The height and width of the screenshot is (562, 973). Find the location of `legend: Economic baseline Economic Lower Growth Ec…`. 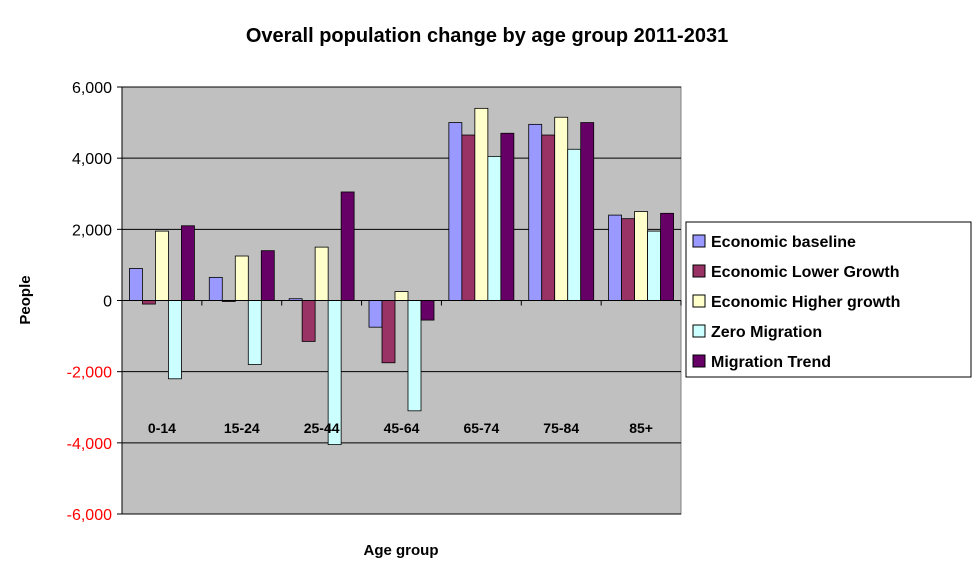

legend: Economic baseline Economic Lower Growth Ec… is located at coordinates (828, 299).